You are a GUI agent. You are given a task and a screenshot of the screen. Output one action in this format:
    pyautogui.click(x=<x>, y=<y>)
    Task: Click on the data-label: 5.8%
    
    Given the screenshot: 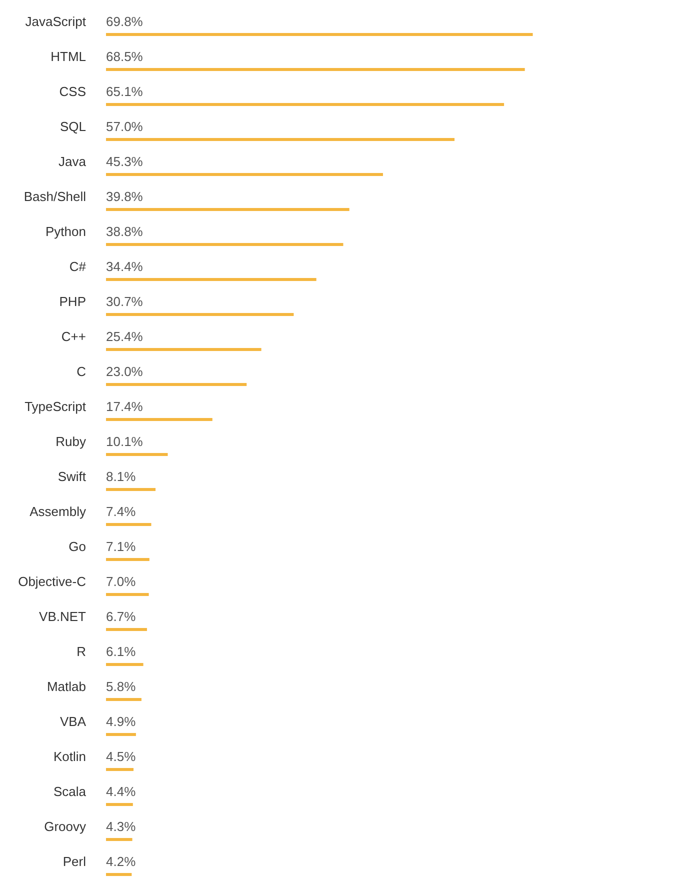 What is the action you would take?
    pyautogui.click(x=121, y=686)
    